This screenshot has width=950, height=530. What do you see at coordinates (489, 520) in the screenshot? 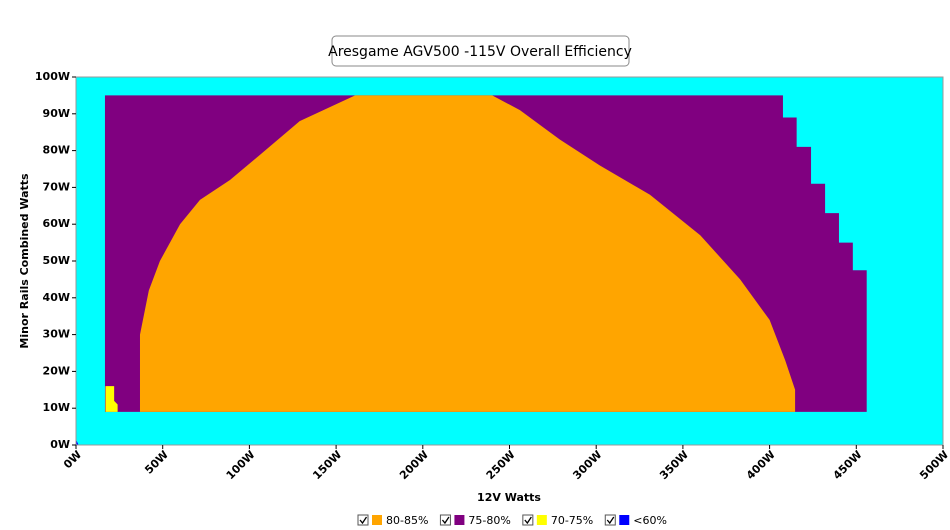
I see `legend-label: 75-80%` at bounding box center [489, 520].